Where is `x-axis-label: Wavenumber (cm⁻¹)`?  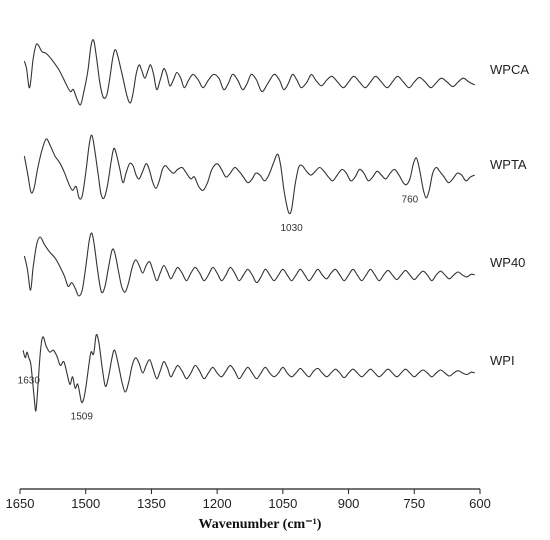 x-axis-label: Wavenumber (cm⁻¹) is located at coordinates (260, 524).